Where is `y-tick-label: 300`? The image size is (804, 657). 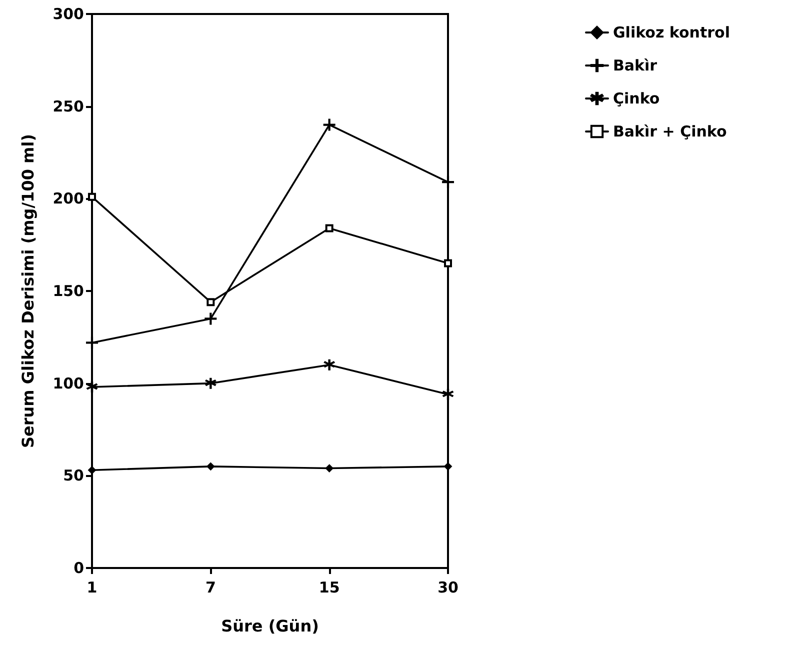 y-tick-label: 300 is located at coordinates (68, 14).